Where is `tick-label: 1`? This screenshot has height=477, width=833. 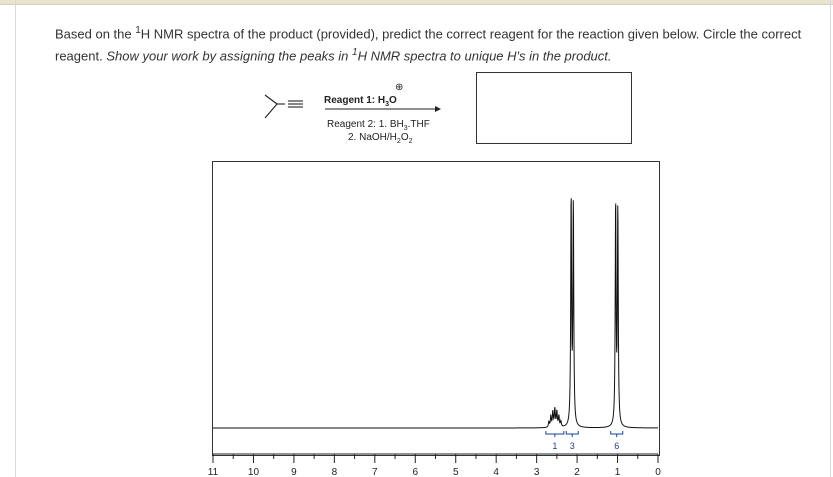
tick-label: 1 is located at coordinates (618, 472).